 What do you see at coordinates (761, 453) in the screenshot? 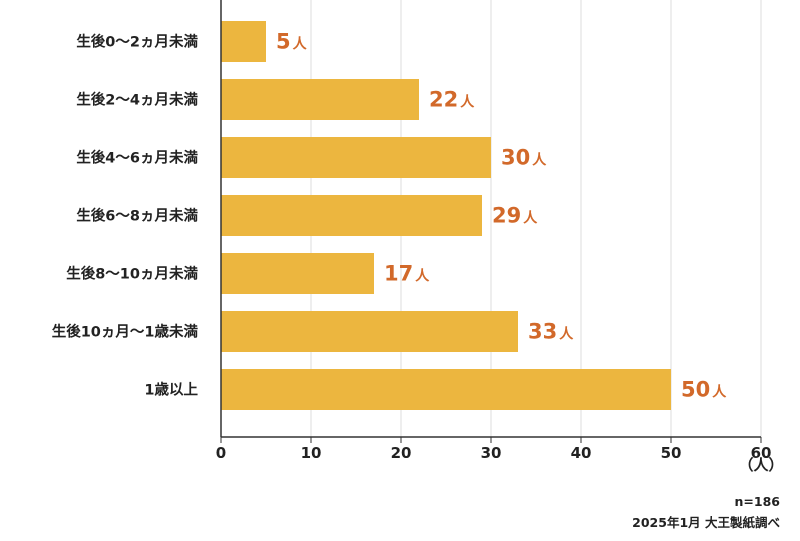
I see `x-tick-label: 60` at bounding box center [761, 453].